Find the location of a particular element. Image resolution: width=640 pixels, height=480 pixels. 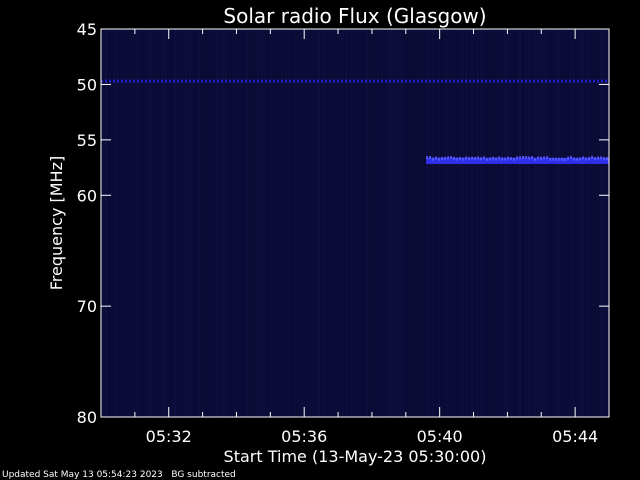

y-tick-label: 45 is located at coordinates (87, 29).